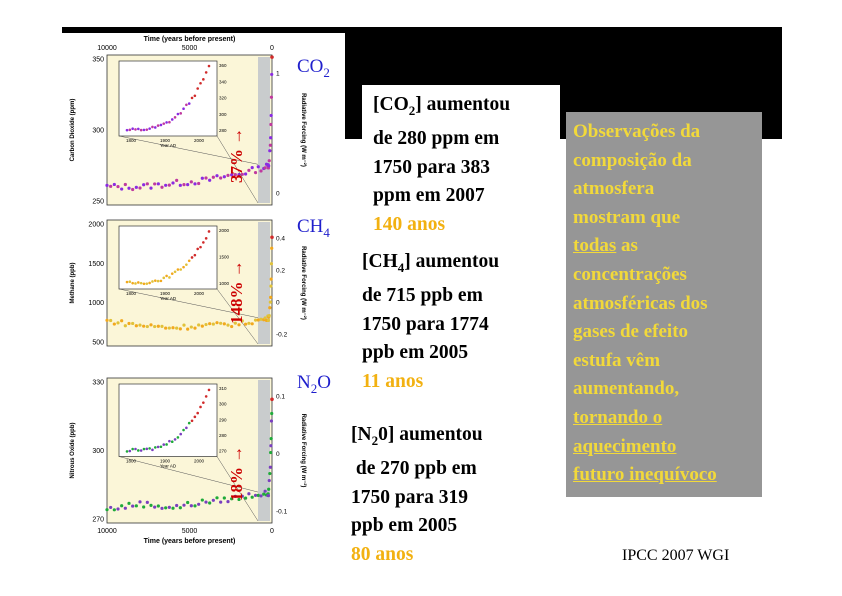 This screenshot has height=596, width=842. I want to click on co2-inset-y-tick: 340, so click(223, 81).